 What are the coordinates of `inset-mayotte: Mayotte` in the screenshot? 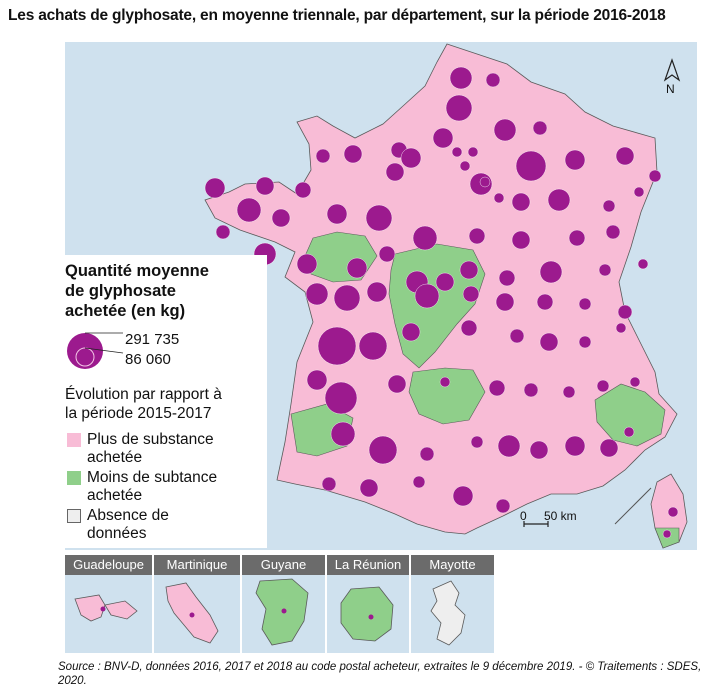 It's located at (452, 604).